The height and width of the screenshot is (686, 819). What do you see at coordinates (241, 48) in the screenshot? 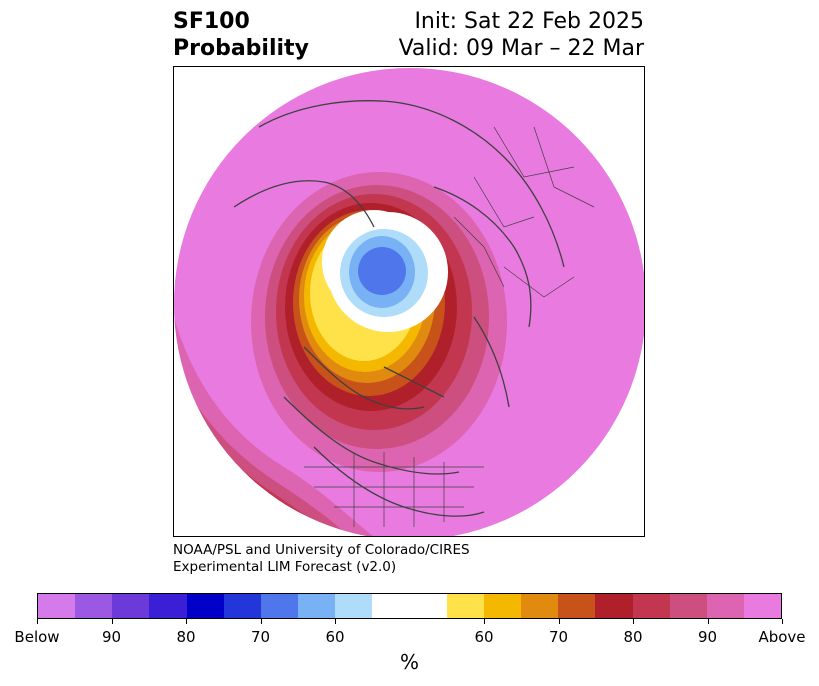
I see `title-line2: Probability` at bounding box center [241, 48].